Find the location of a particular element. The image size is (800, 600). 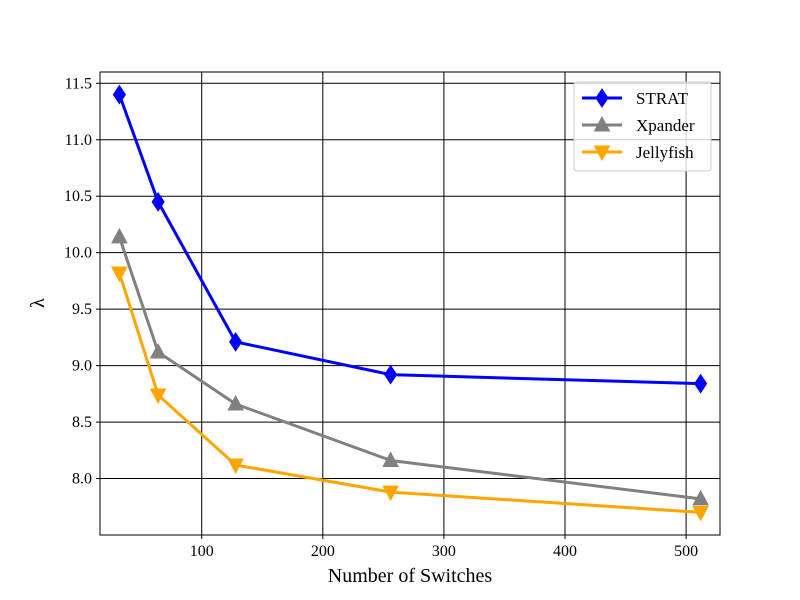

legend-marker-xpander is located at coordinates (602, 123).